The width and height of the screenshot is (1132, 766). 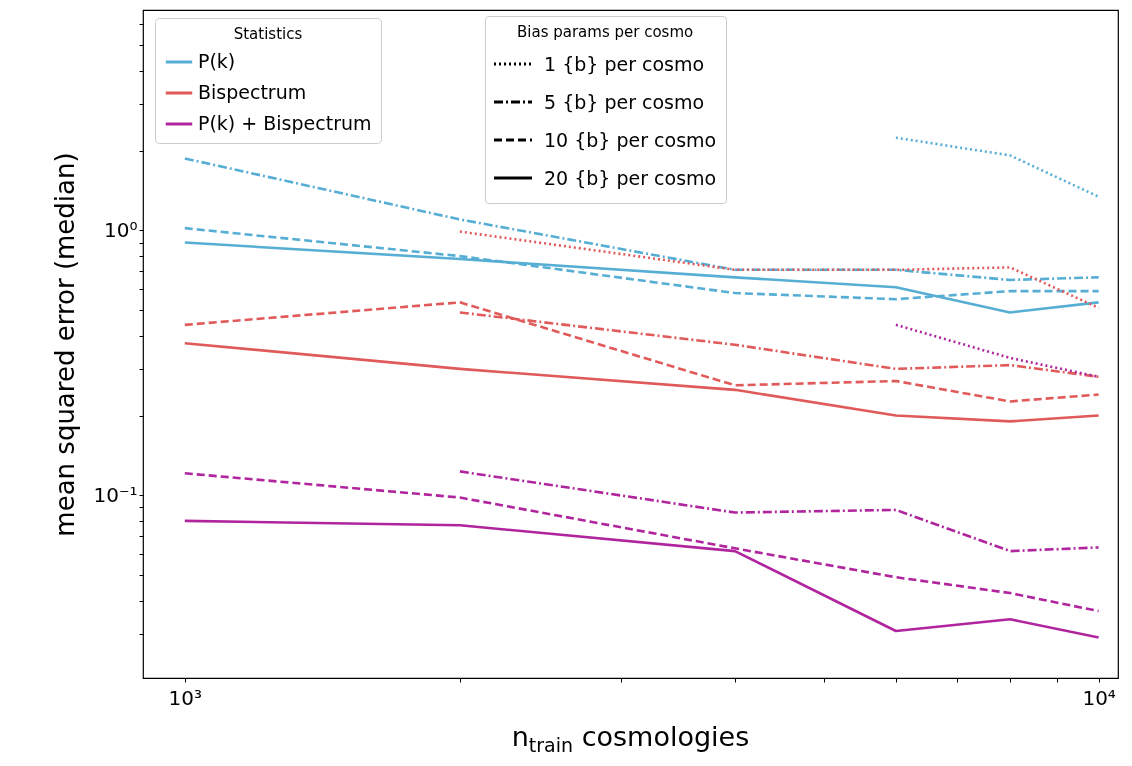 What do you see at coordinates (630, 178) in the screenshot?
I see `annotation: 20 {b} per cosmo` at bounding box center [630, 178].